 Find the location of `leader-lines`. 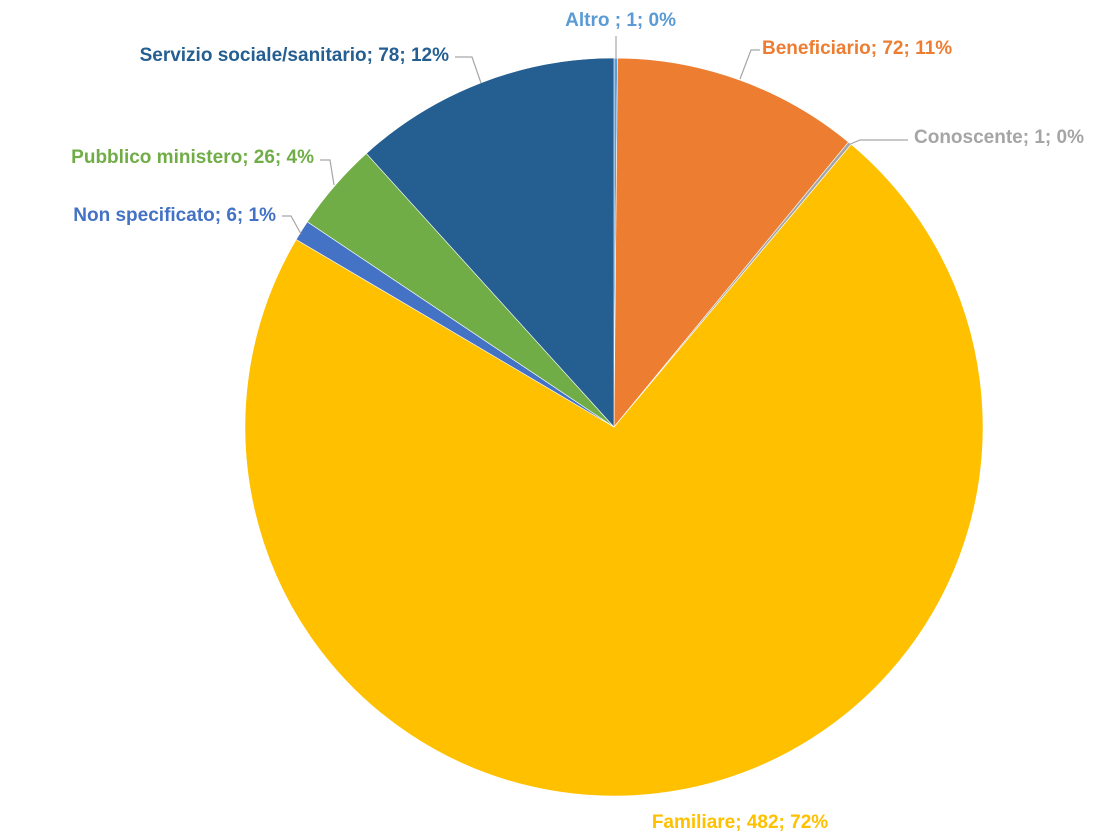

leader-lines is located at coordinates (595, 135).